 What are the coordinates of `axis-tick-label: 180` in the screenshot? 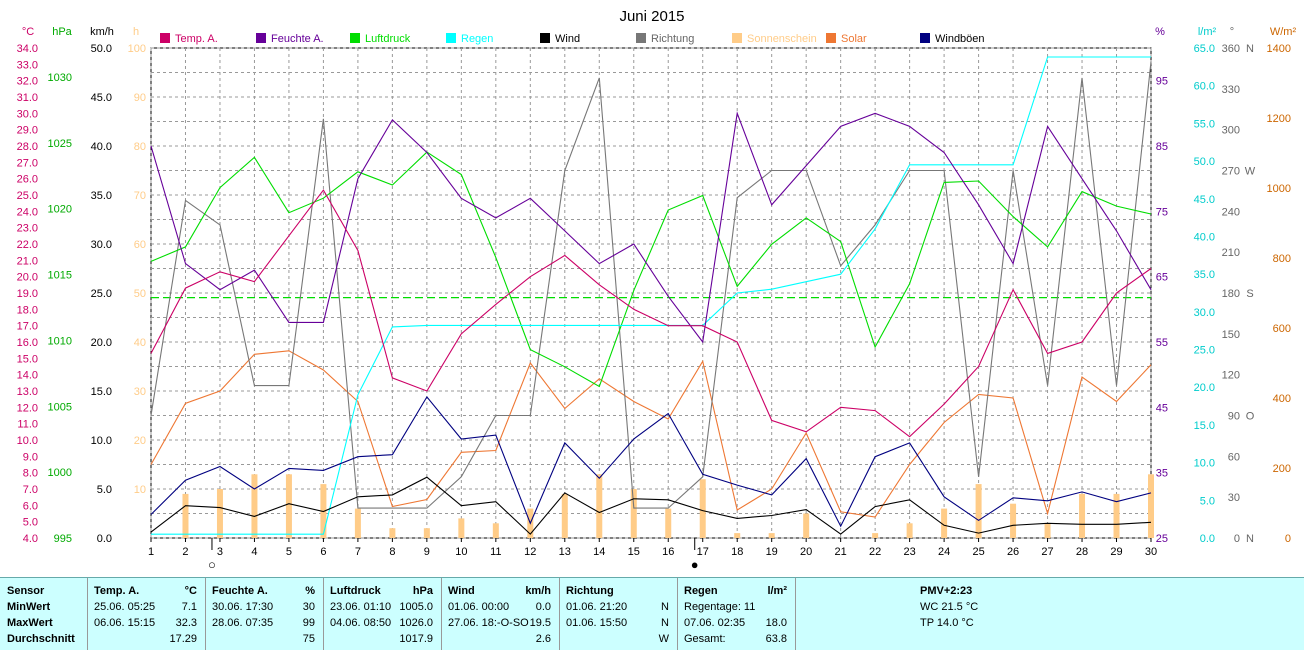 It's located at (1231, 294).